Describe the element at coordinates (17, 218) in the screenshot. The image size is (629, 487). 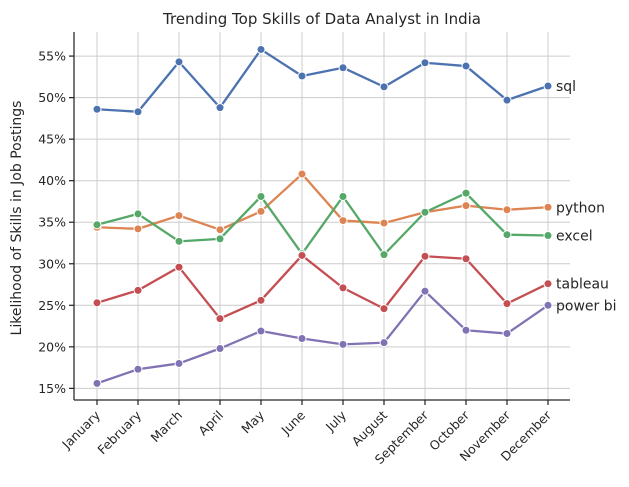
I see `y-axis-label: Likelihood of Skills in Job Postings` at that location.